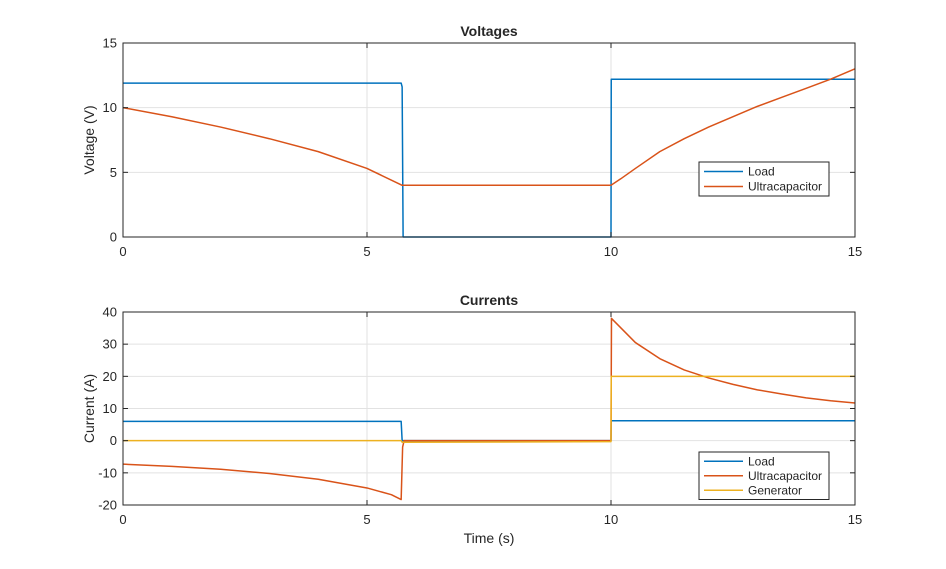  What do you see at coordinates (489, 31) in the screenshot?
I see `chart-title: Voltages` at bounding box center [489, 31].